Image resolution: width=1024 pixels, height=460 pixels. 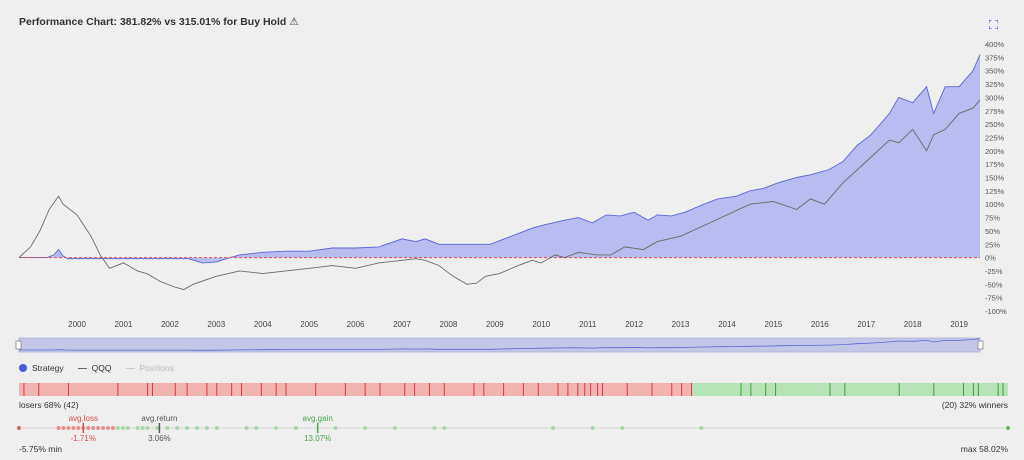 What do you see at coordinates (77, 324) in the screenshot?
I see `x-tick-label: 2000` at bounding box center [77, 324].